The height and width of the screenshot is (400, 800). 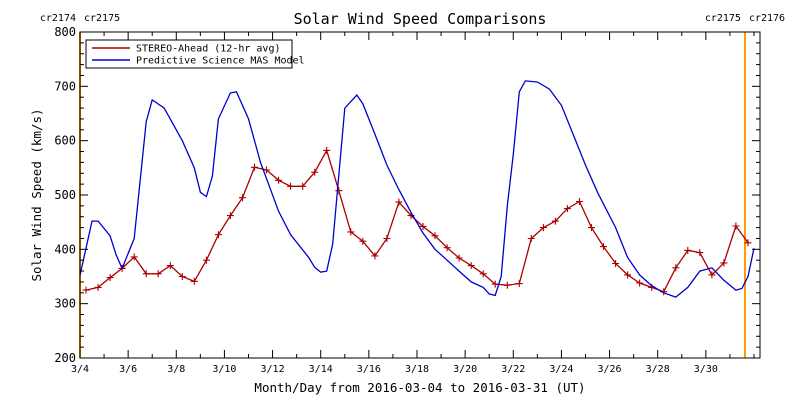 I want to click on legend-label: STEREO-Ahead (12-hr avg), so click(x=208, y=49).